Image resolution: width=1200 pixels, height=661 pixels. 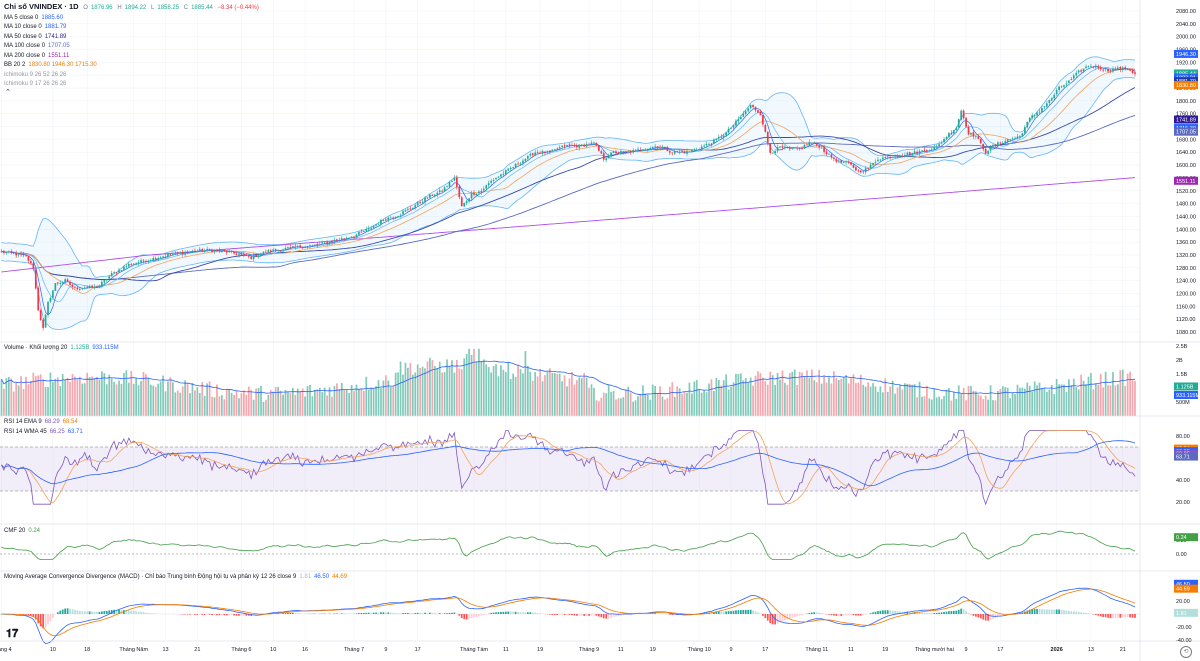 I want to click on indicator-legend-item: MA 50 close 0 1741.89, so click(x=133, y=38).